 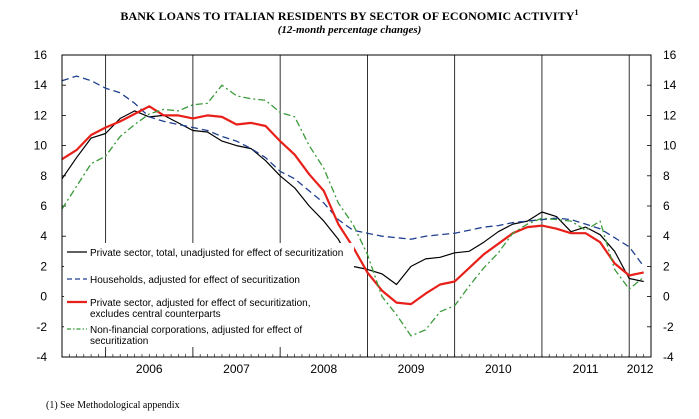 What do you see at coordinates (323, 369) in the screenshot?
I see `x-tick-label-2008: 2008` at bounding box center [323, 369].